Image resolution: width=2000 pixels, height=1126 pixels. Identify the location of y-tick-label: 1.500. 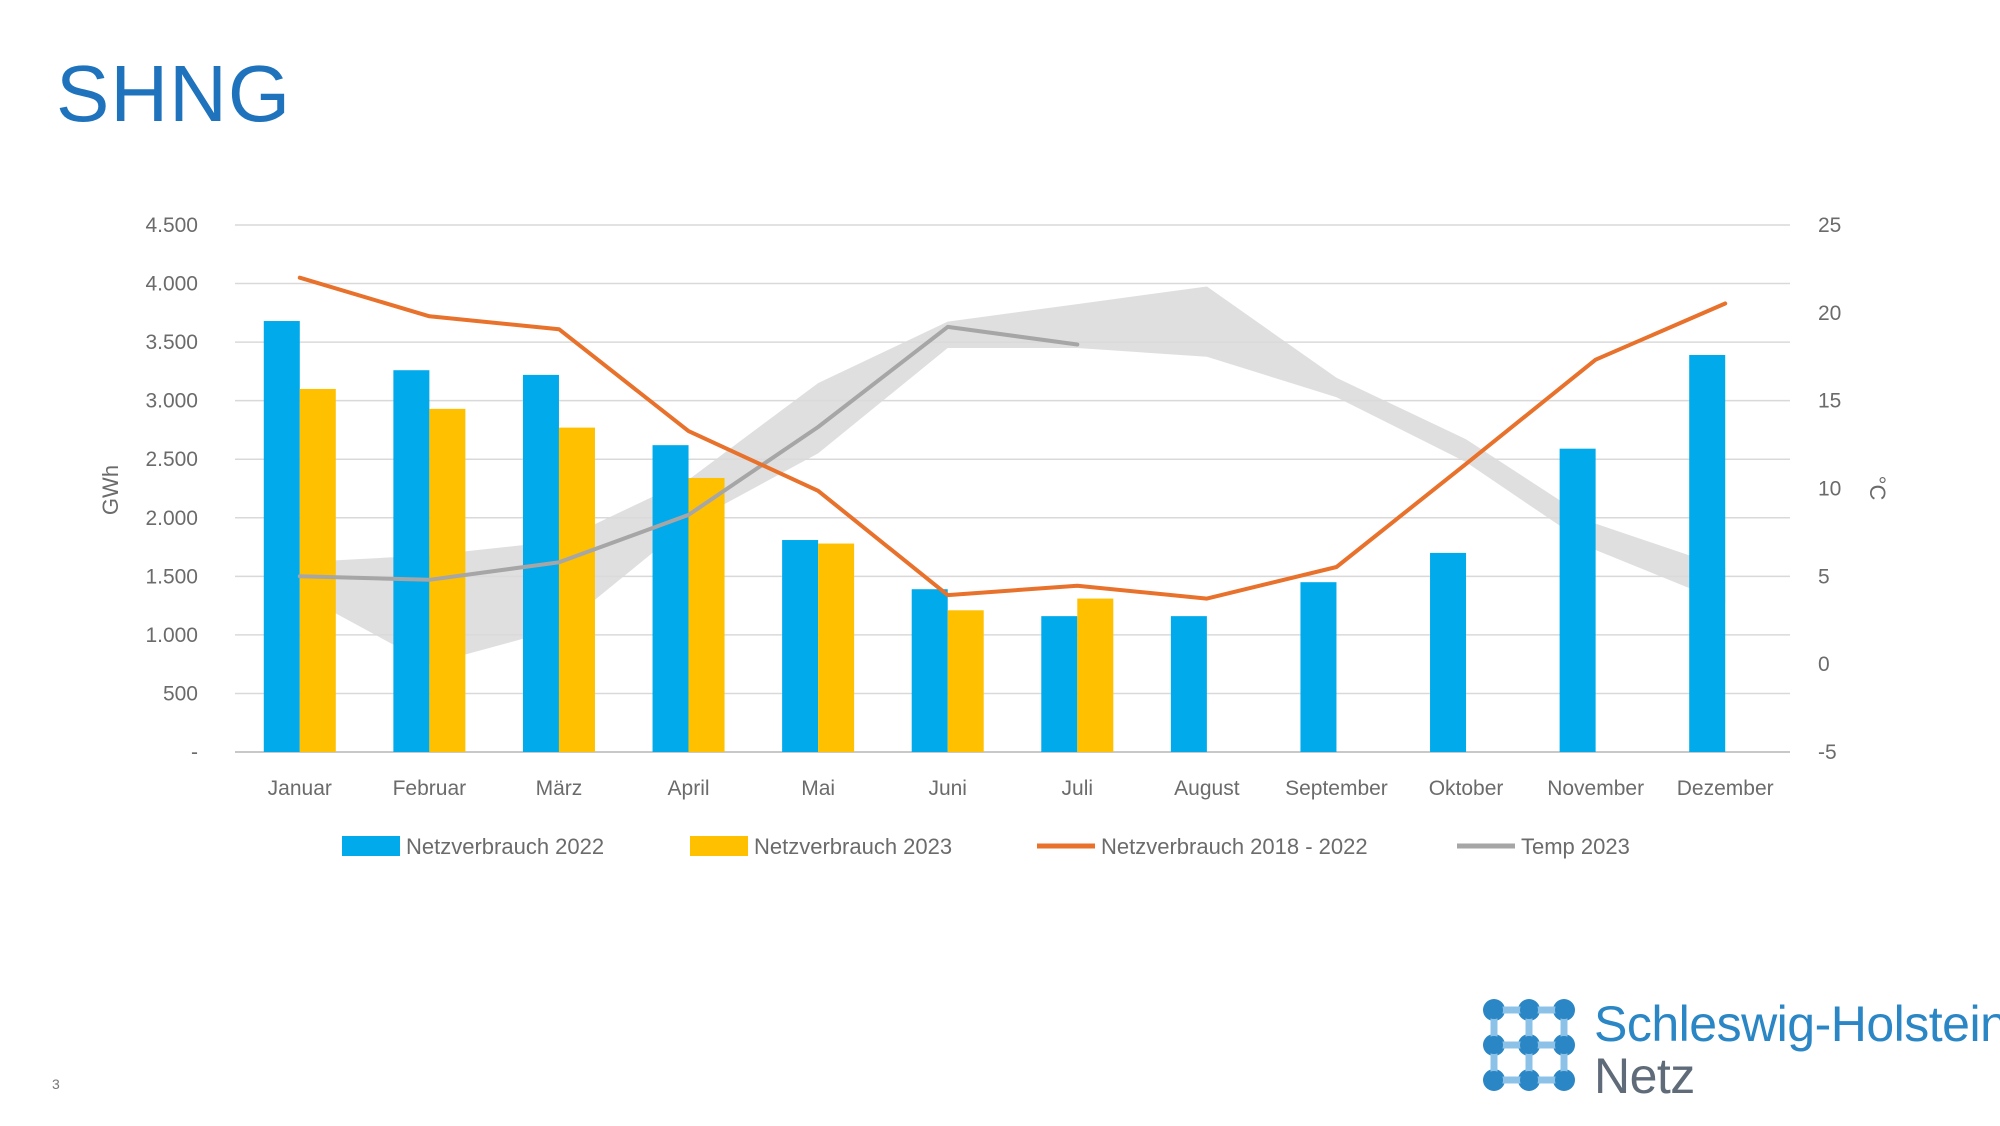
(171, 576).